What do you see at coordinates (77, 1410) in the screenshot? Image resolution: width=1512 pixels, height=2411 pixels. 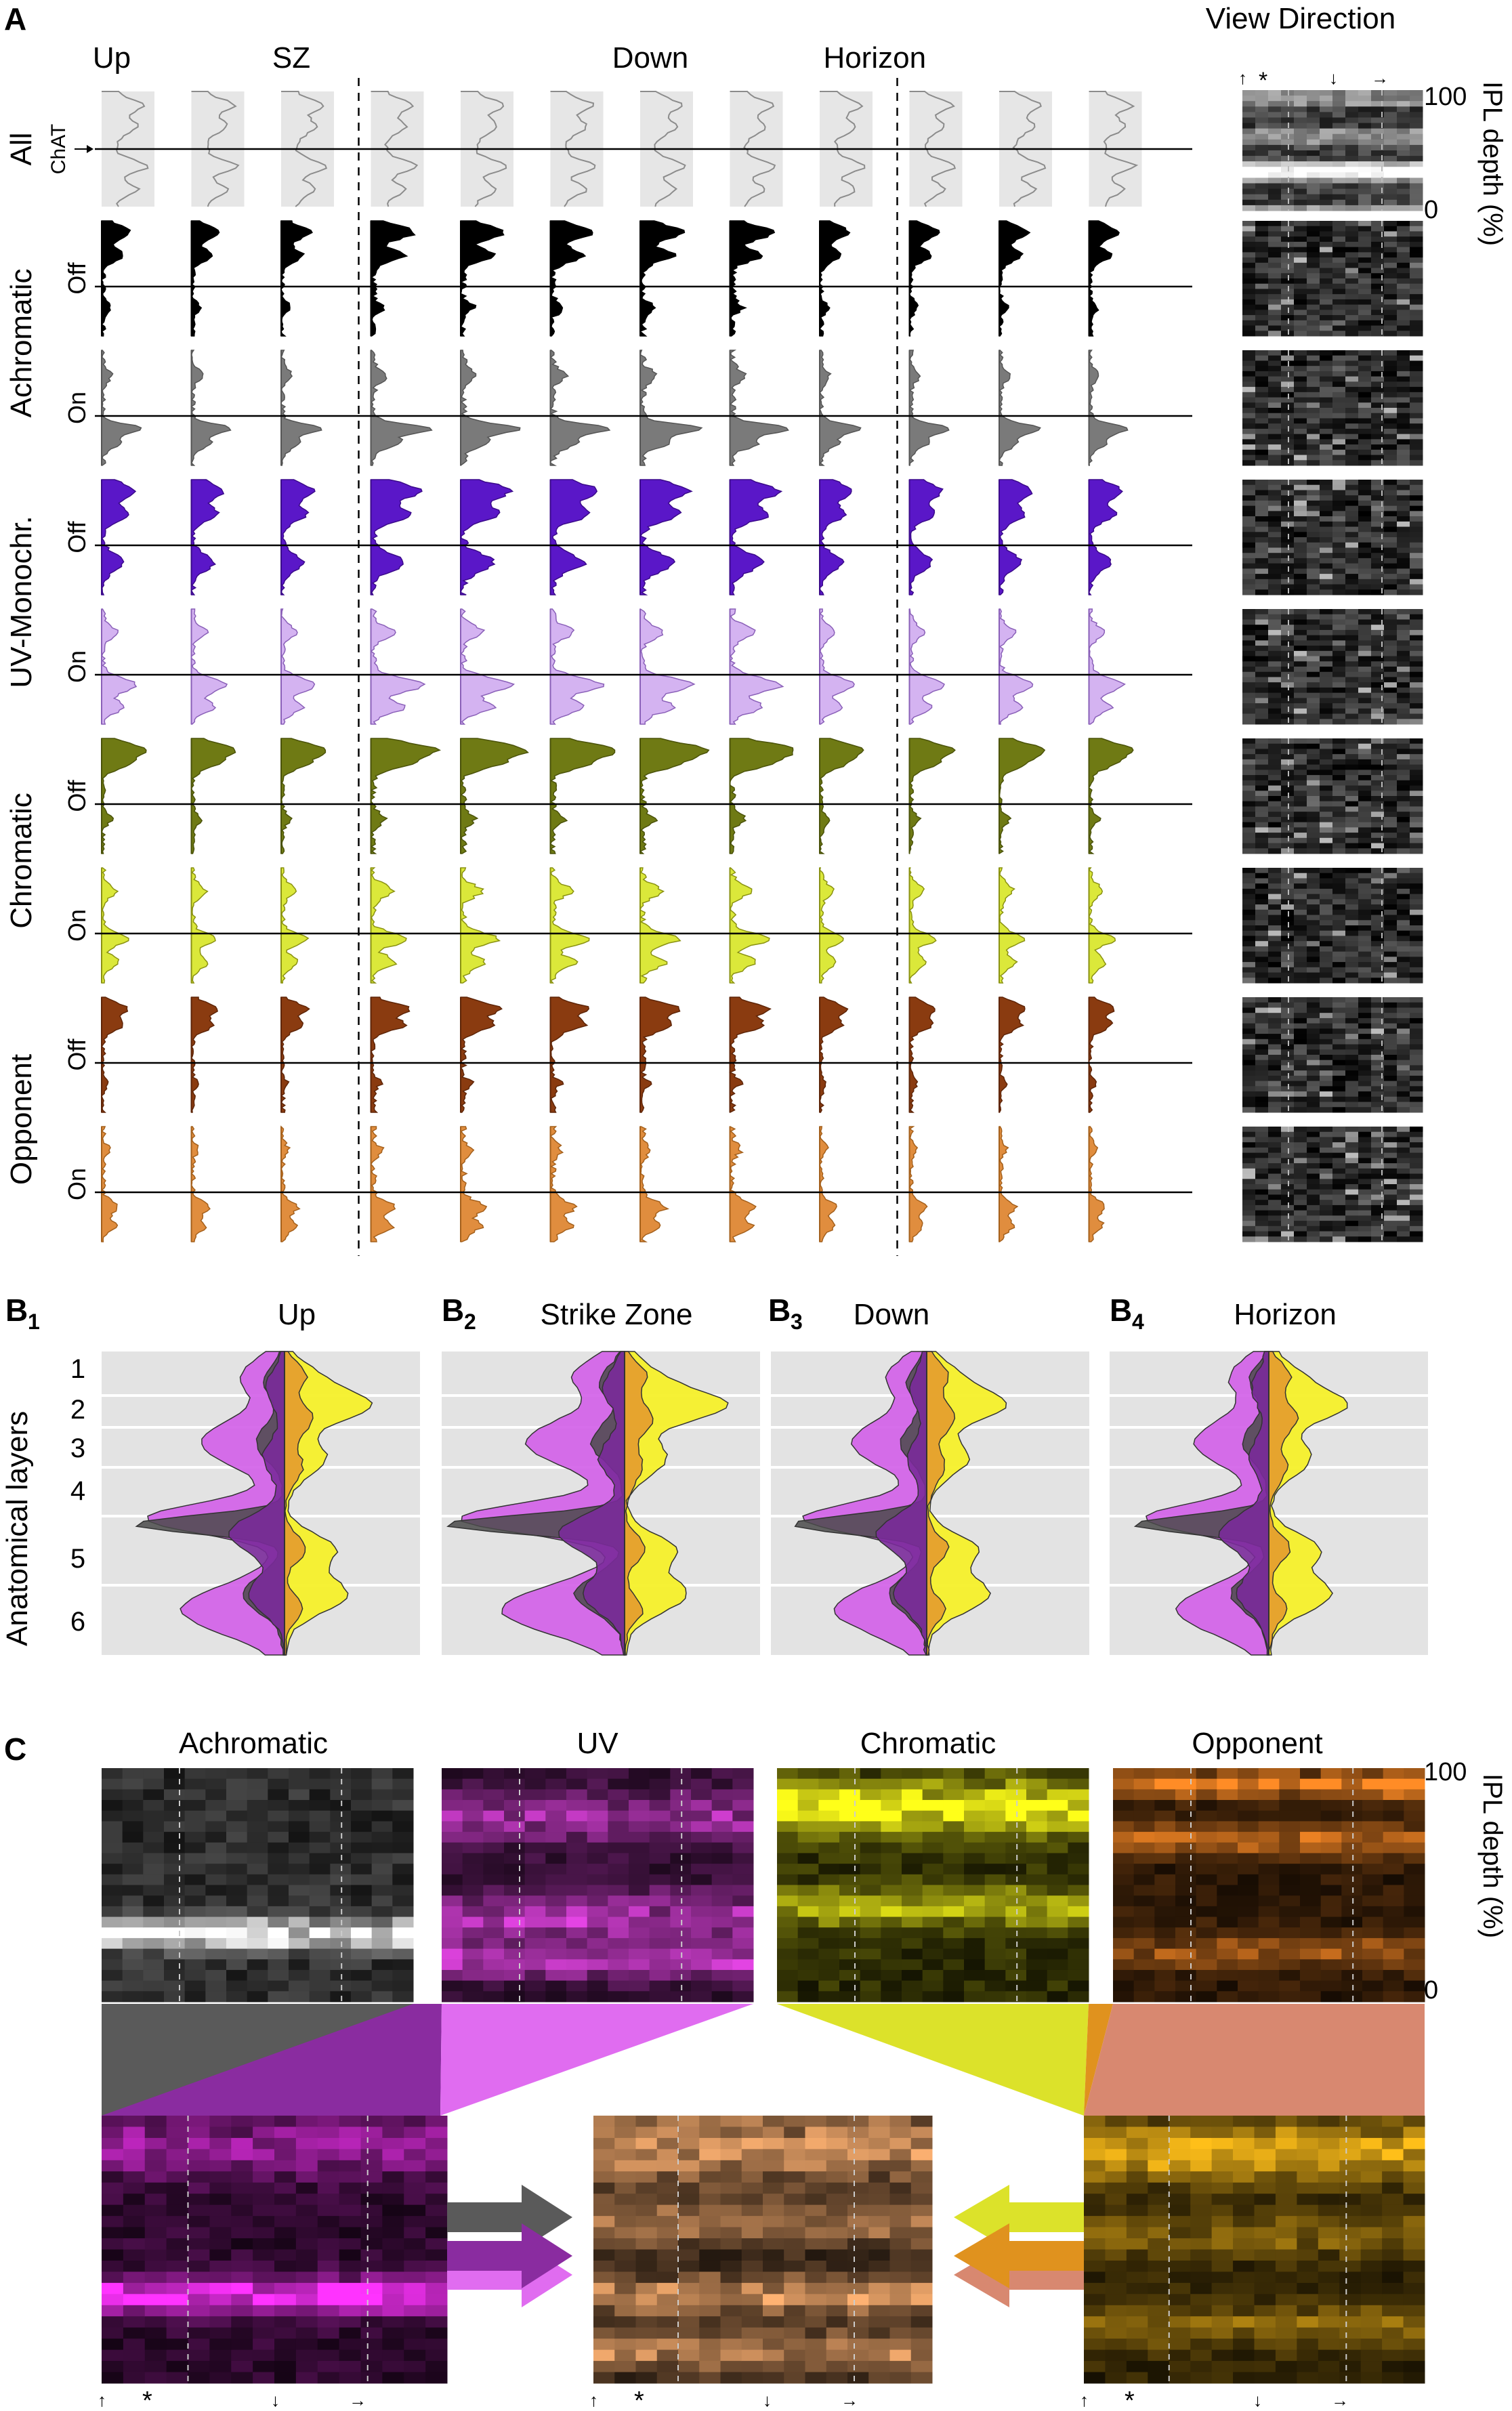 I see `layer-label-2: 2` at bounding box center [77, 1410].